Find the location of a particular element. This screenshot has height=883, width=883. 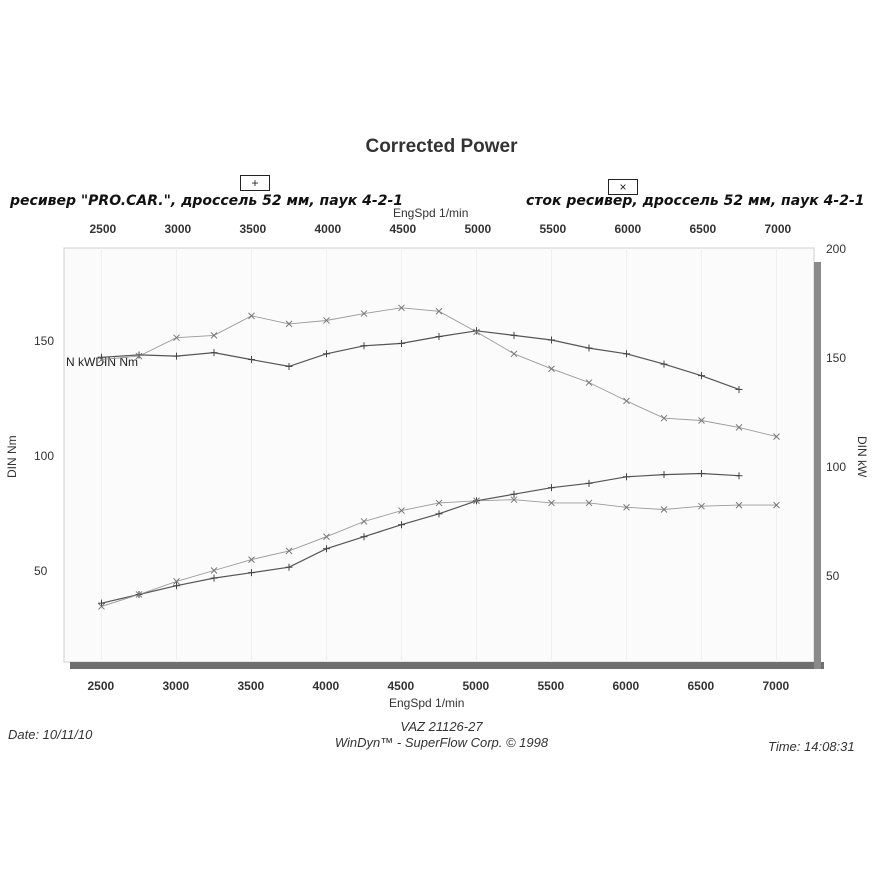

bottom-shadow-bar is located at coordinates (447, 665).